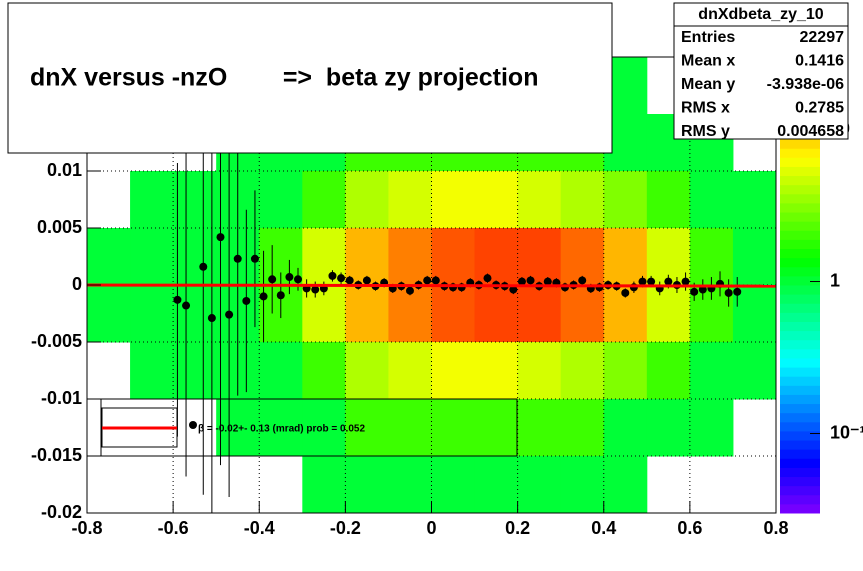  Describe the element at coordinates (708, 84) in the screenshot. I see `stats-label: Mean y` at that location.